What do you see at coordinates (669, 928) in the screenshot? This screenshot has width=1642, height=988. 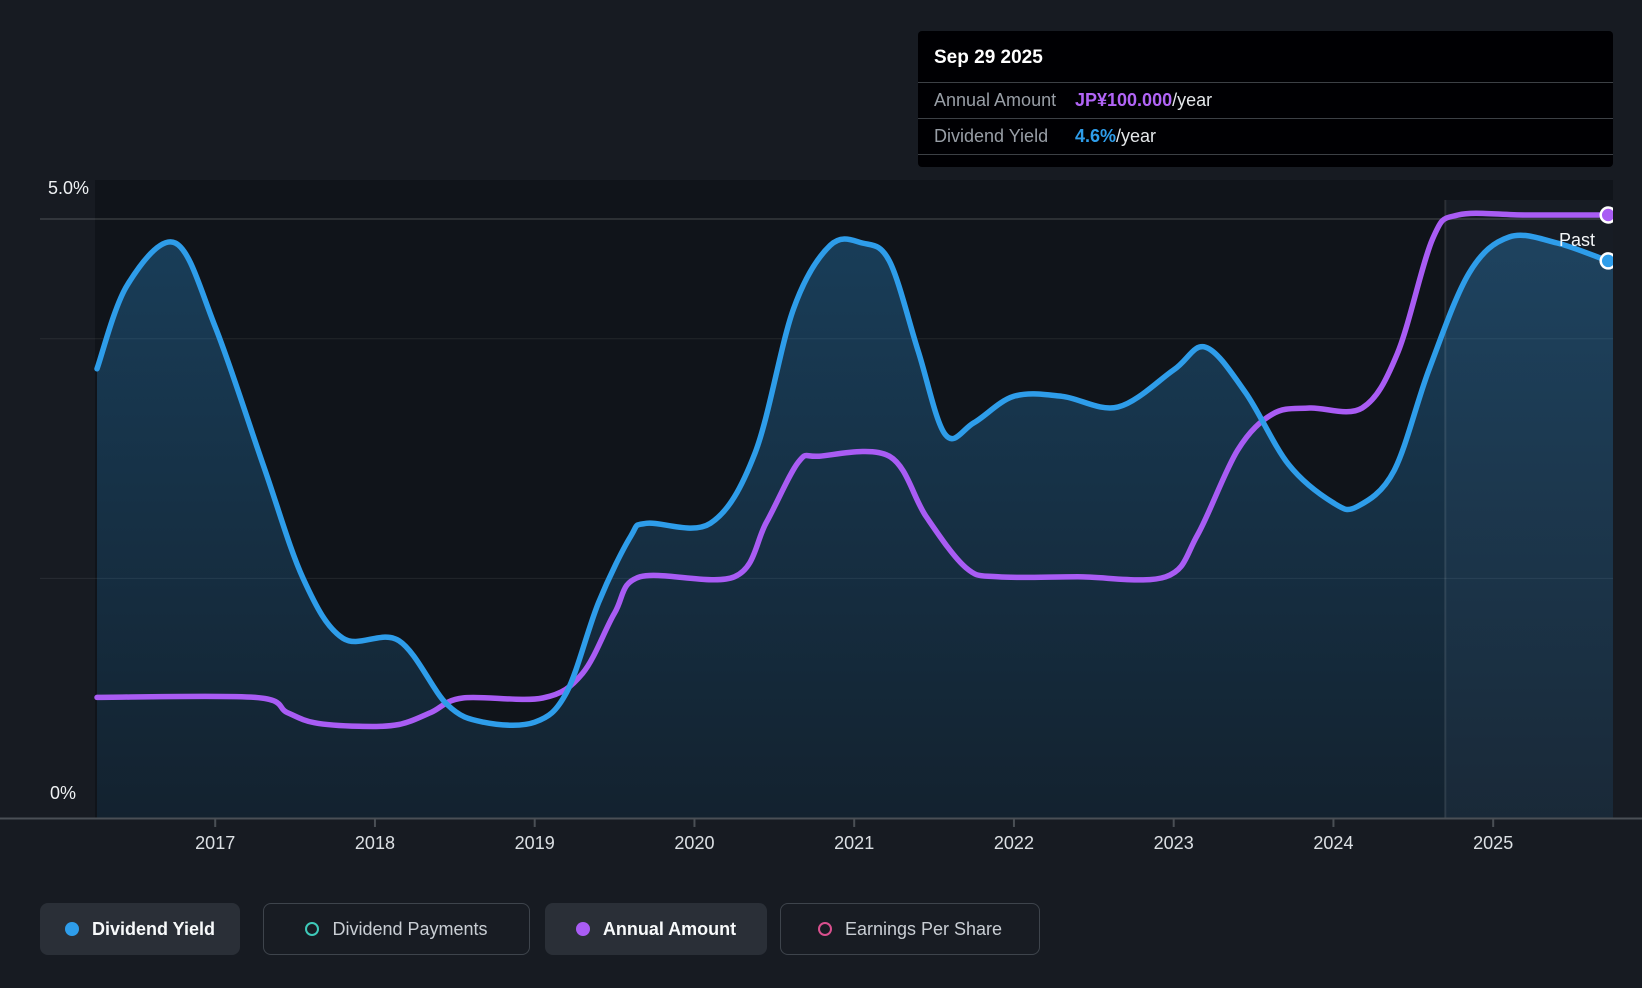 I see `legend-item-label: Annual Amount` at bounding box center [669, 928].